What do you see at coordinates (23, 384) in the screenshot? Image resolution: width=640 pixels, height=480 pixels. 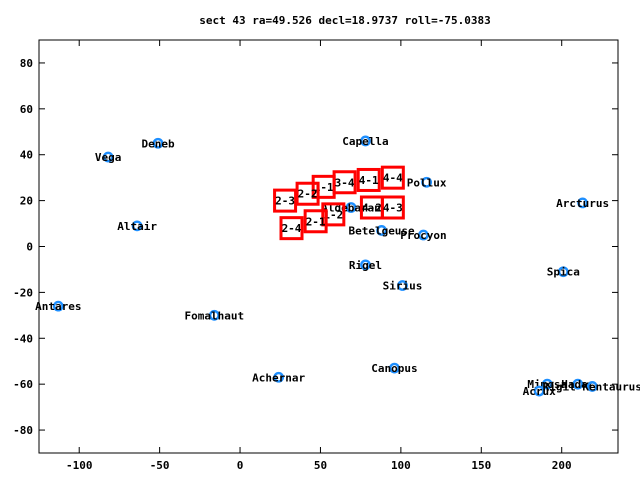 I see `y-tick-label: -60` at bounding box center [23, 384].